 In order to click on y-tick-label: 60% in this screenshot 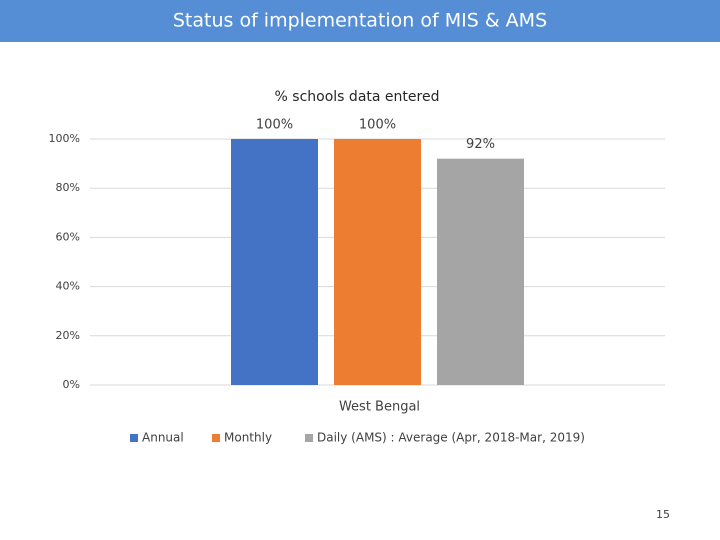, I will do `click(68, 236)`.